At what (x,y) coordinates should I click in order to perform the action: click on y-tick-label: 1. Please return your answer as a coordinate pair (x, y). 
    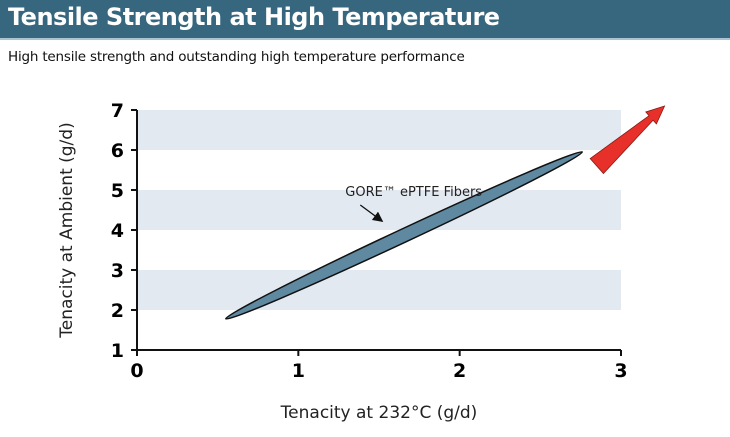
    Looking at the image, I should click on (117, 351).